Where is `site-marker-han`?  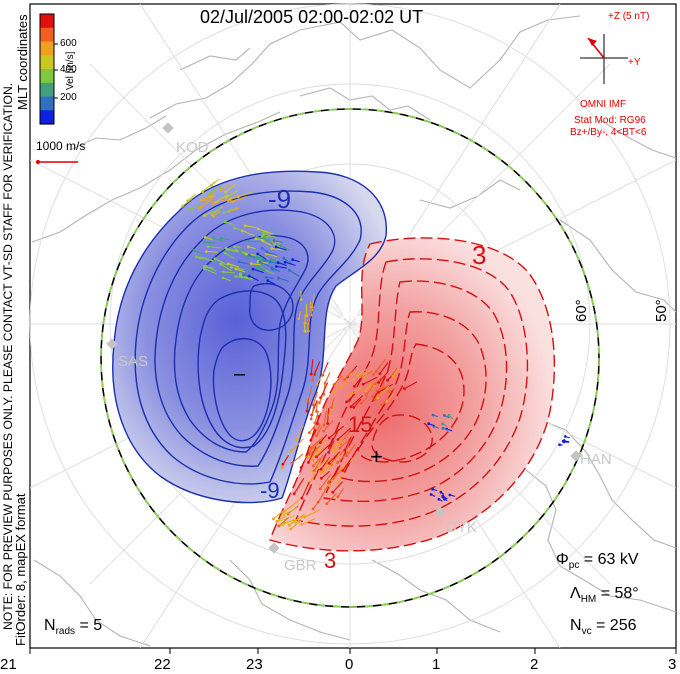
site-marker-han is located at coordinates (576, 456).